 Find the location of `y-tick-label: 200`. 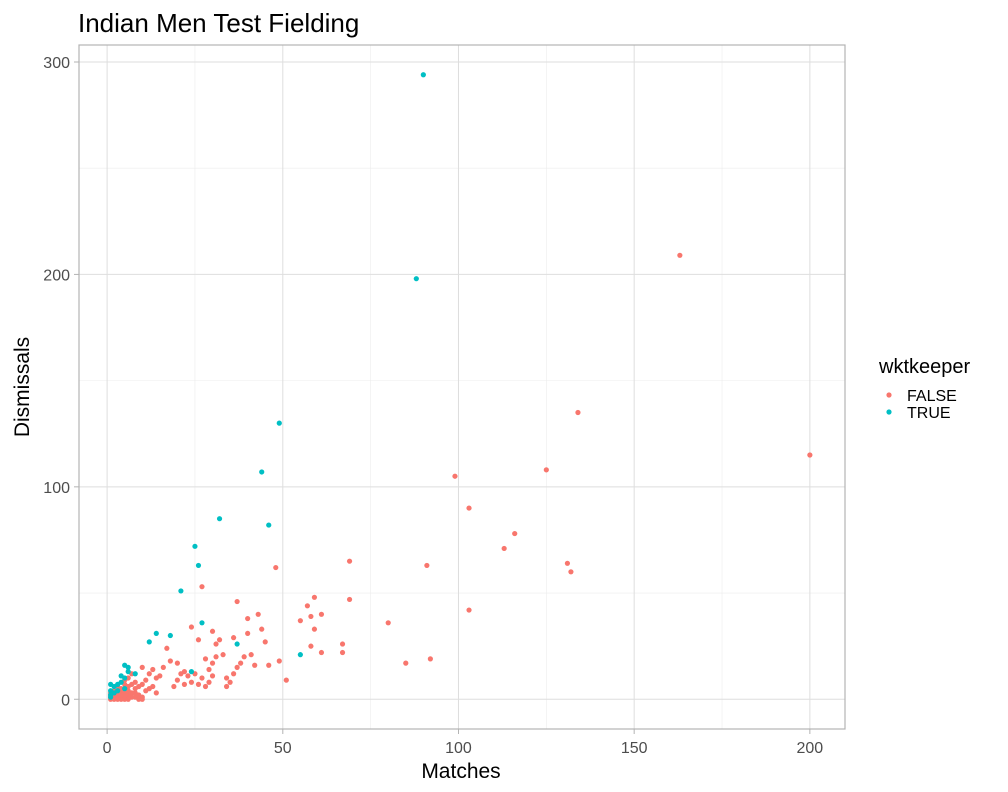

y-tick-label: 200 is located at coordinates (56, 275).